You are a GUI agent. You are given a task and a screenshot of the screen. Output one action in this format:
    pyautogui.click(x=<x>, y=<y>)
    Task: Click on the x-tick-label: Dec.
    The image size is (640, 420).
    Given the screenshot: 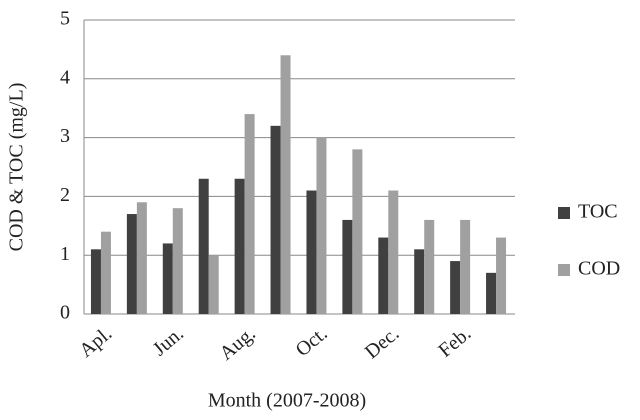 What is the action you would take?
    pyautogui.click(x=382, y=342)
    